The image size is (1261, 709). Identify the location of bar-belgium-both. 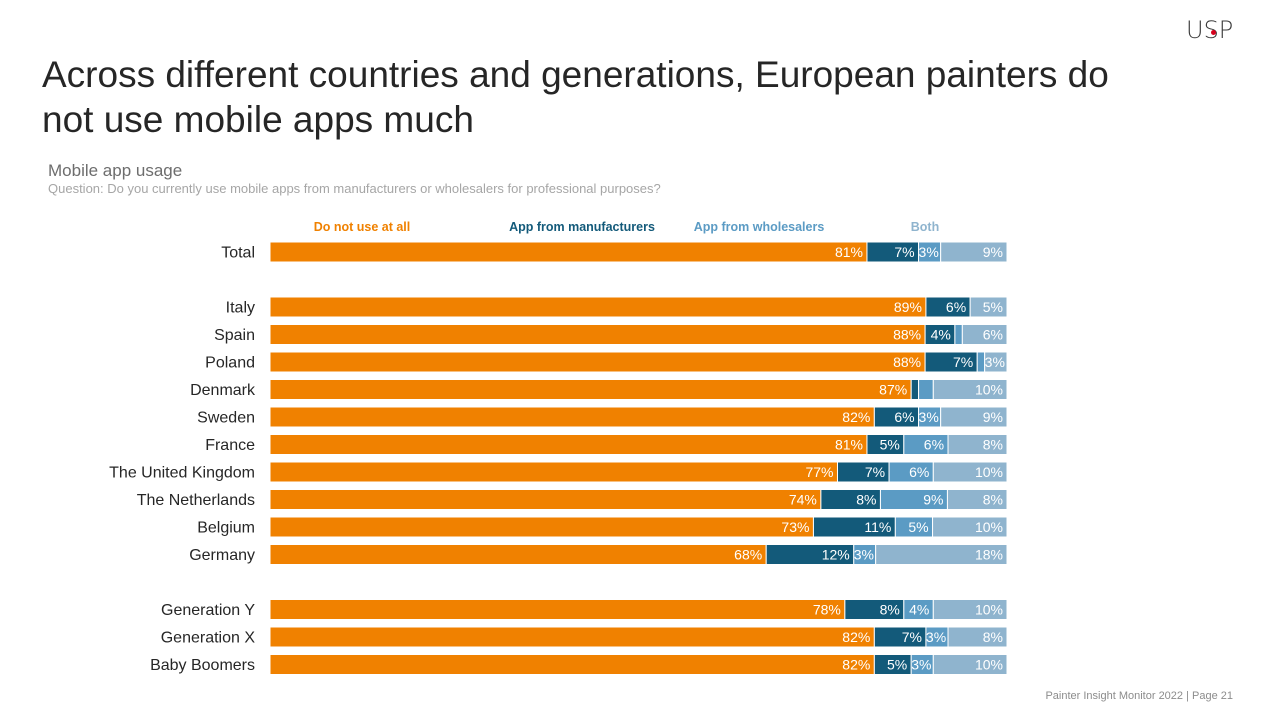
(970, 527).